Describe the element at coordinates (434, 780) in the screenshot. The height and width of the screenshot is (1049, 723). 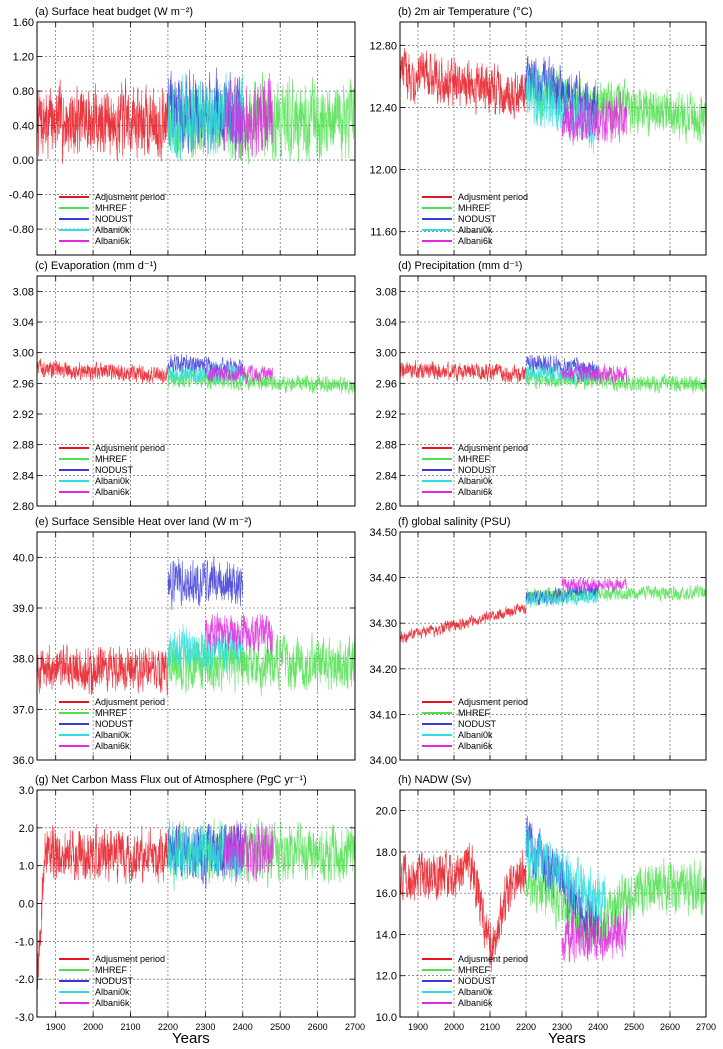
I see `panel-title: (h) NADW (Sv)` at that location.